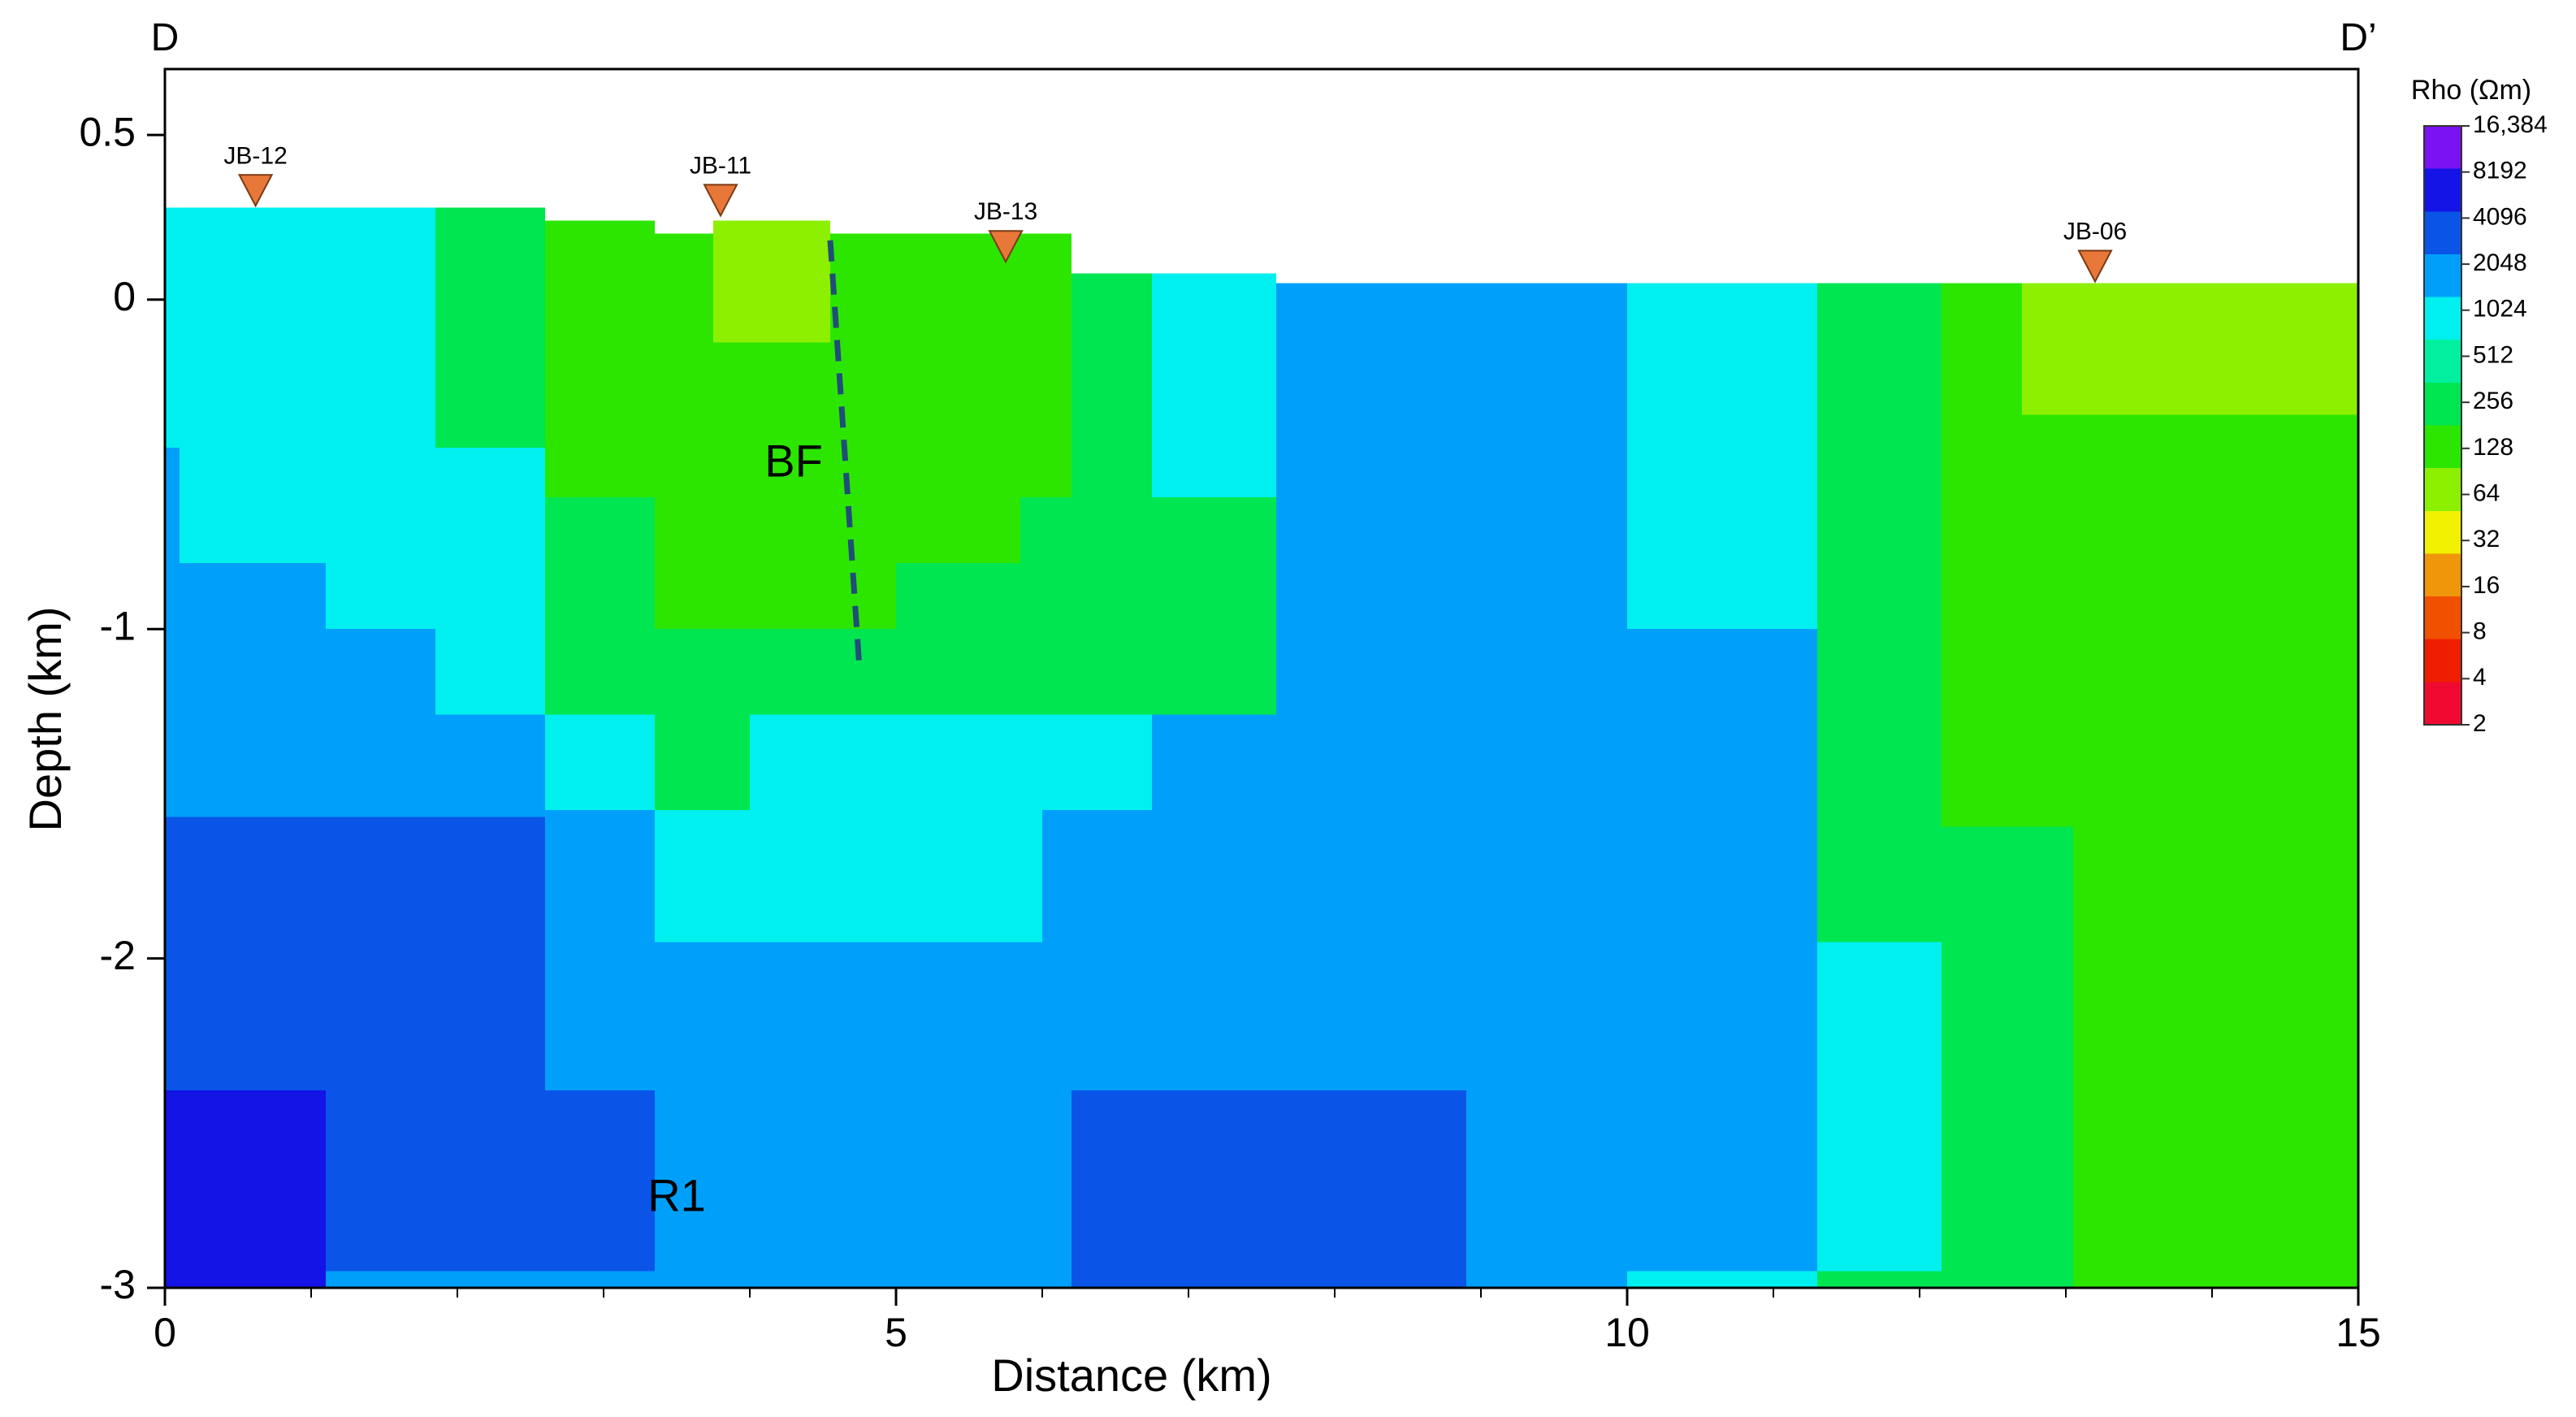 The height and width of the screenshot is (1417, 2576). I want to click on colorbar-label: 4, so click(2480, 678).